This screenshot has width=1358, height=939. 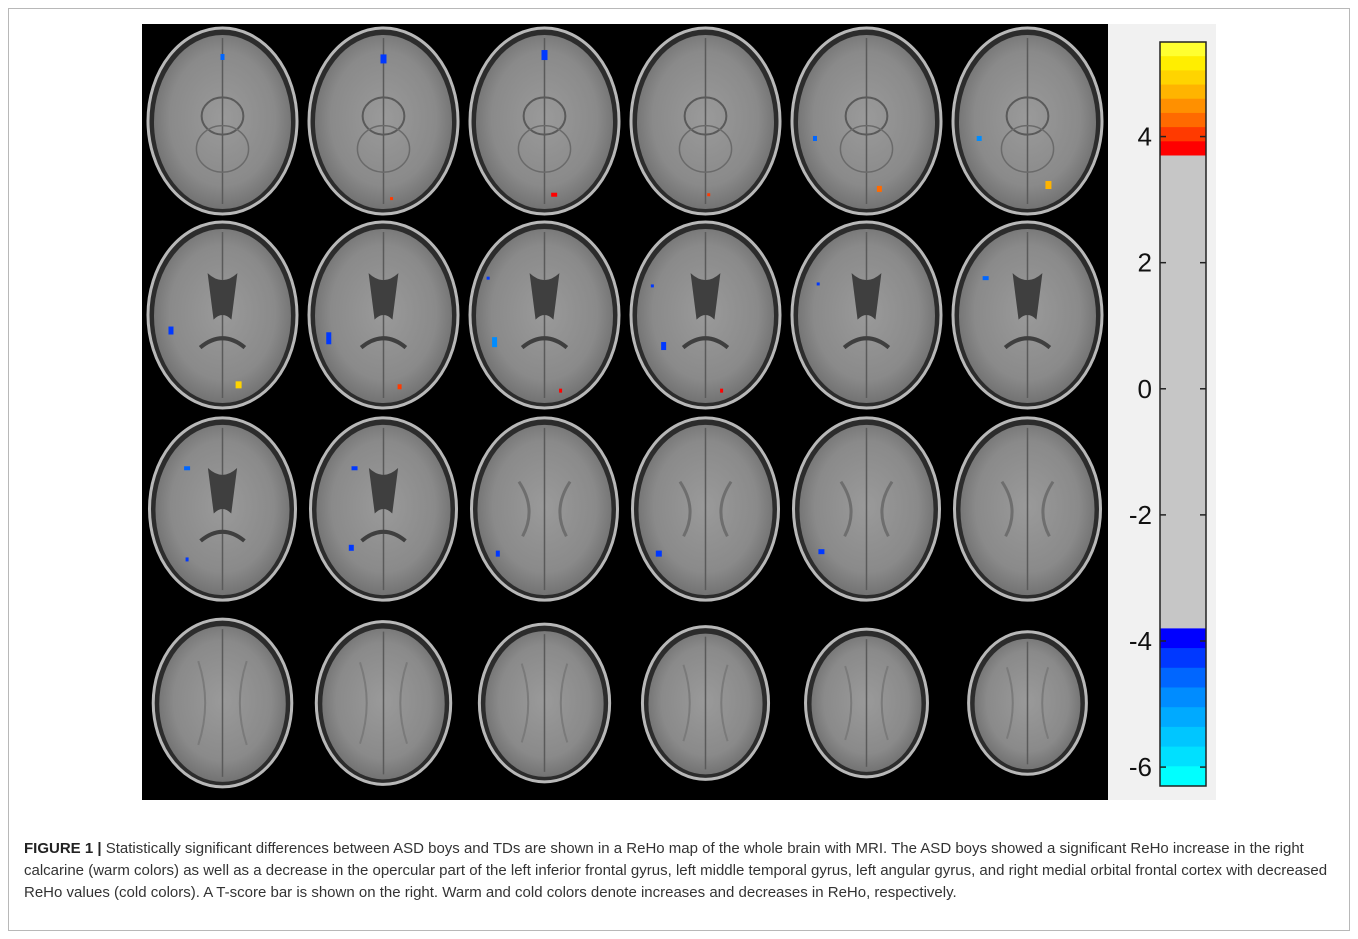 What do you see at coordinates (63, 848) in the screenshot?
I see `figure-label: FIGURE 1 |` at bounding box center [63, 848].